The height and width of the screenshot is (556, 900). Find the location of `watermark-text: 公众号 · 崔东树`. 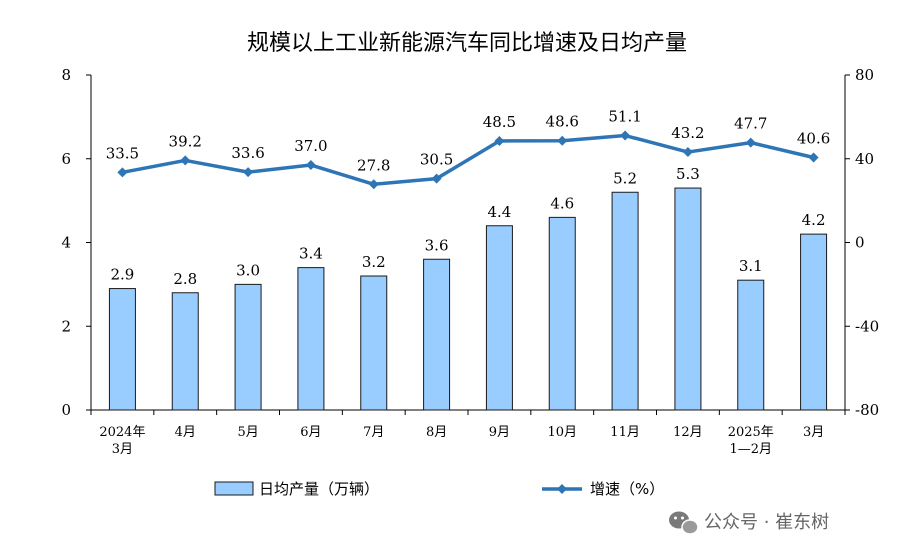

watermark-text: 公众号 · 崔东树 is located at coordinates (766, 522).